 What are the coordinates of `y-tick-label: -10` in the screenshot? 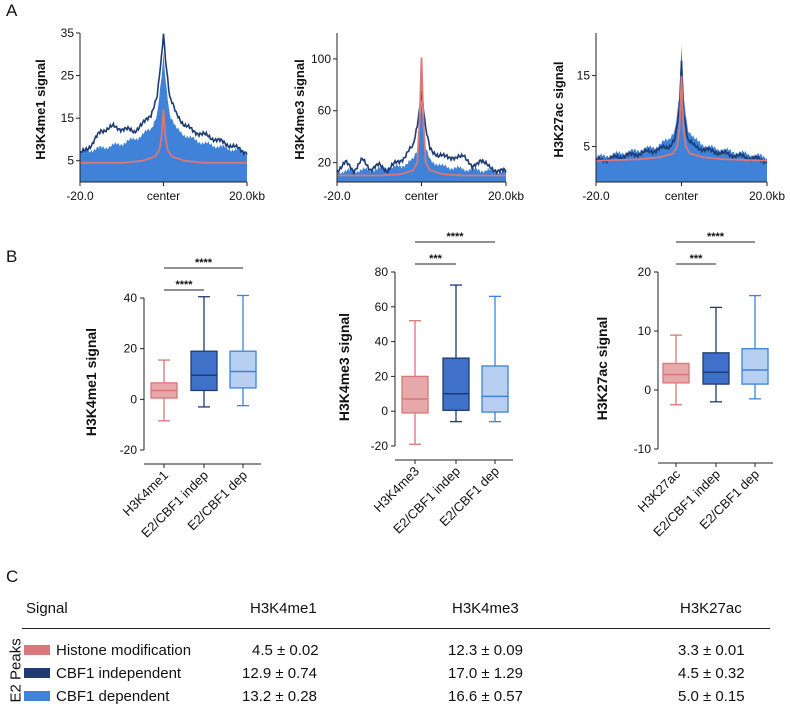 It's located at (643, 449).